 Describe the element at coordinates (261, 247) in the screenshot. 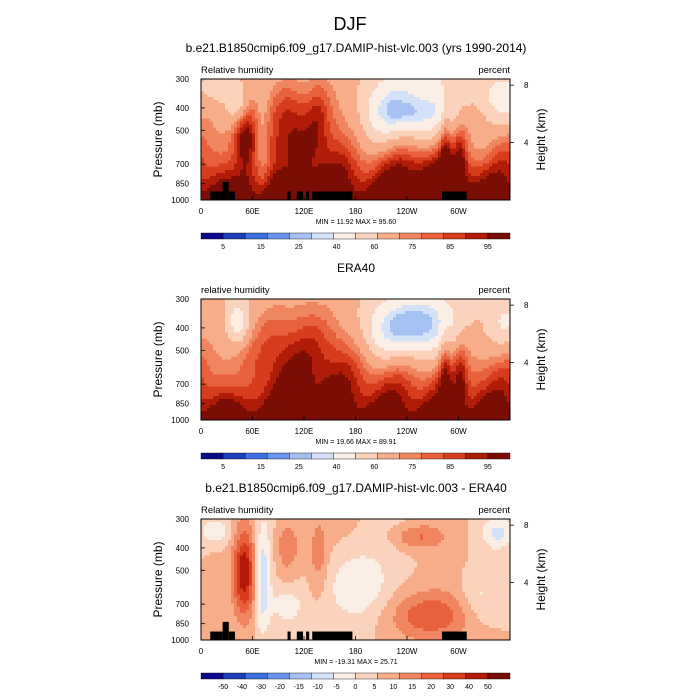

I see `colorbar-label: 15` at that location.